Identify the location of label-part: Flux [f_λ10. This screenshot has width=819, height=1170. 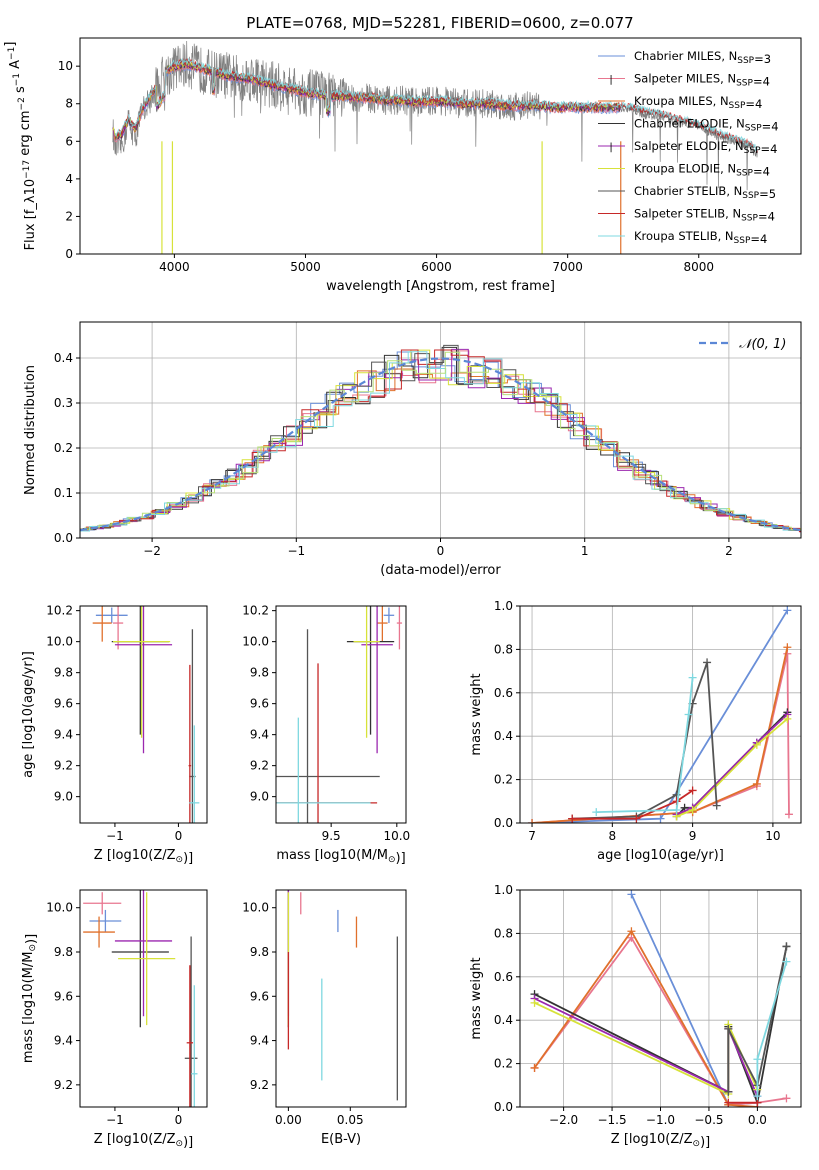
(30, 215).